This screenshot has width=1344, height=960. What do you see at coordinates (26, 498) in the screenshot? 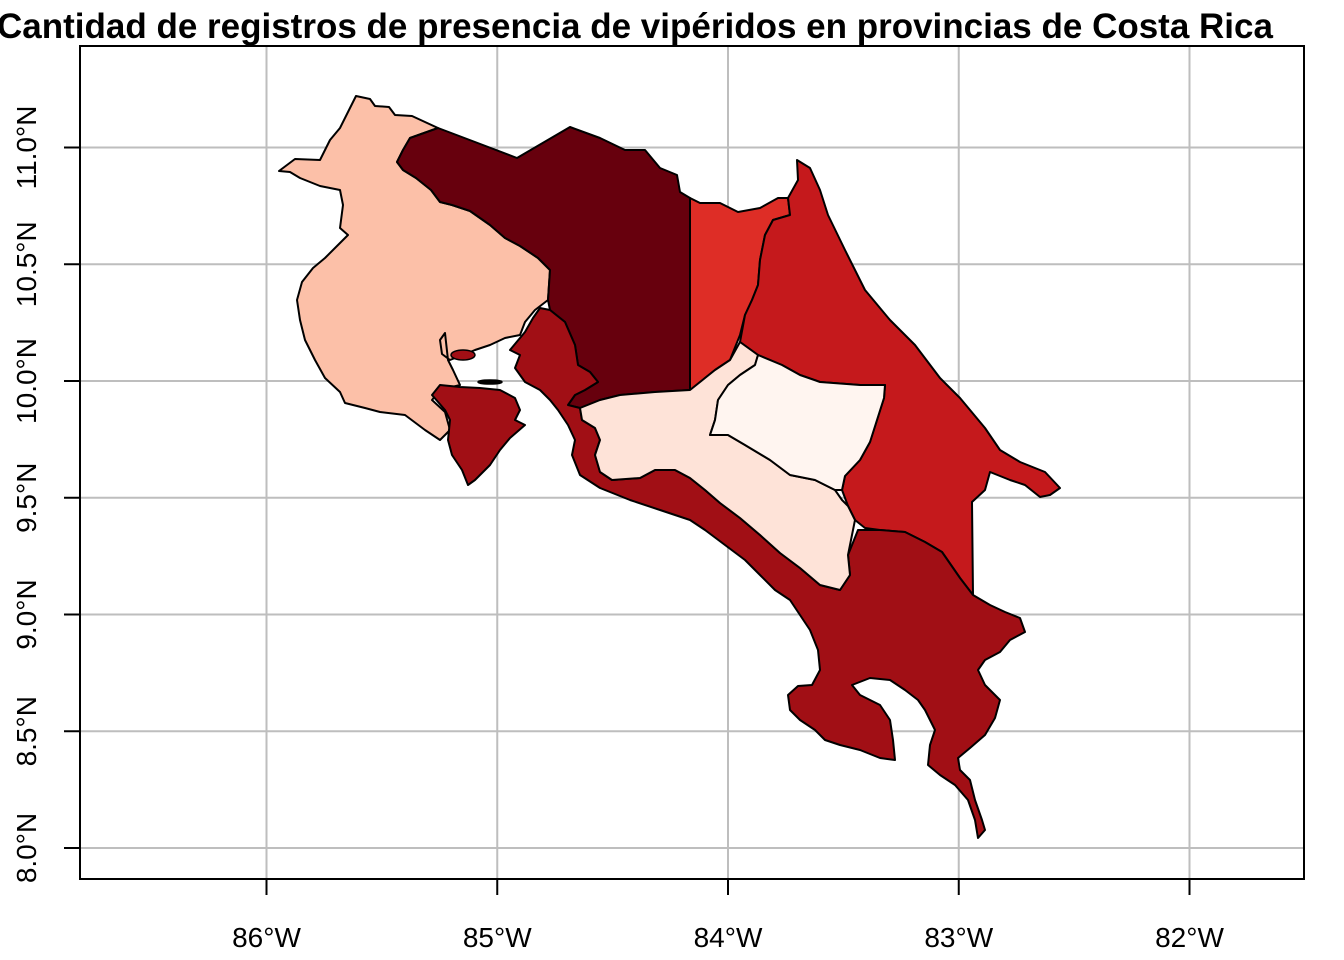
I see `y-axis-tick-label: 9.5°N` at bounding box center [26, 498].